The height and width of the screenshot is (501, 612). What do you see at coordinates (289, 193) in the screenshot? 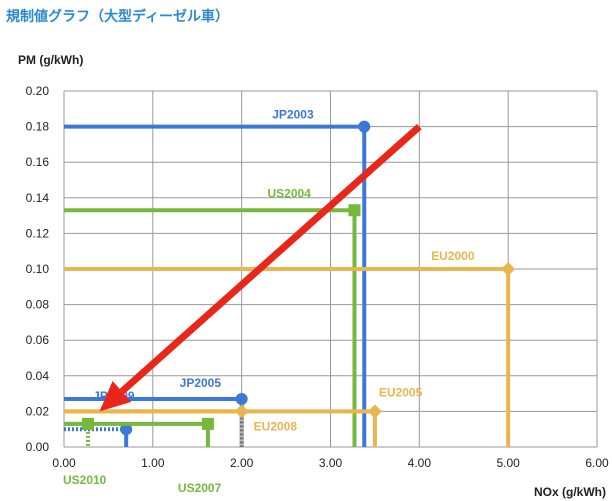
I see `series-label-us2004: US2004` at bounding box center [289, 193].